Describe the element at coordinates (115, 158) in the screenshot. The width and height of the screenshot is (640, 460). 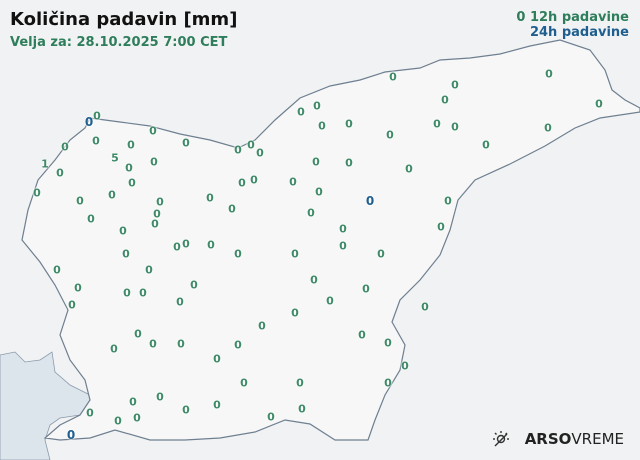
I see `station-value-12h: 5` at that location.